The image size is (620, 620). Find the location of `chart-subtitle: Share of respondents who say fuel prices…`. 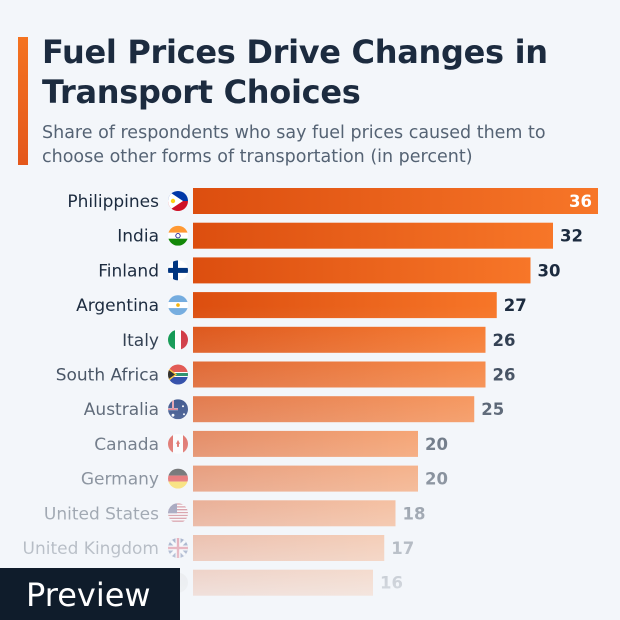

chart-subtitle: Share of respondents who say fuel prices… is located at coordinates (294, 145).